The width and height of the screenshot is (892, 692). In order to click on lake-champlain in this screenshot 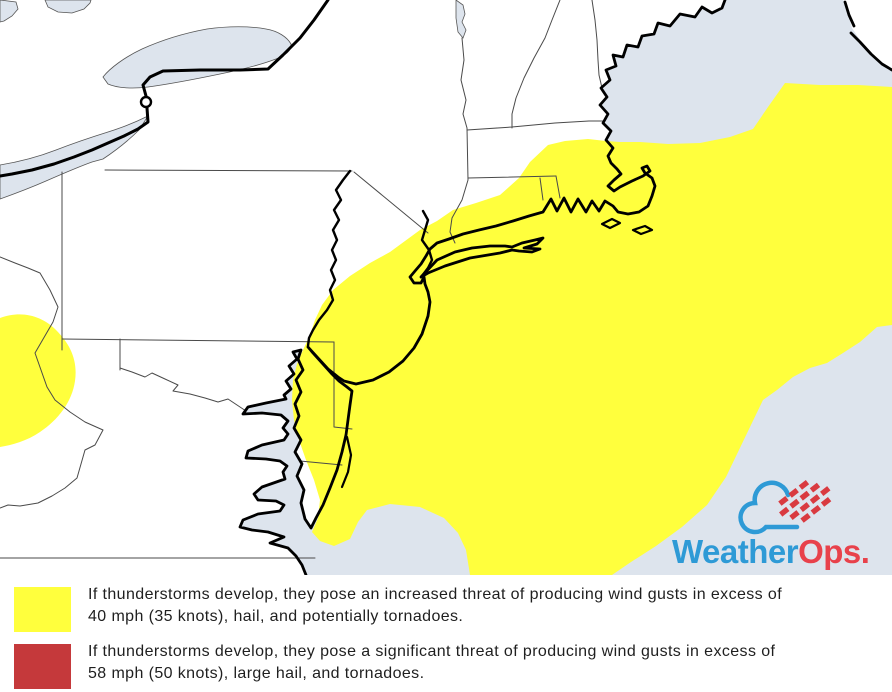, I will do `click(461, 19)`.